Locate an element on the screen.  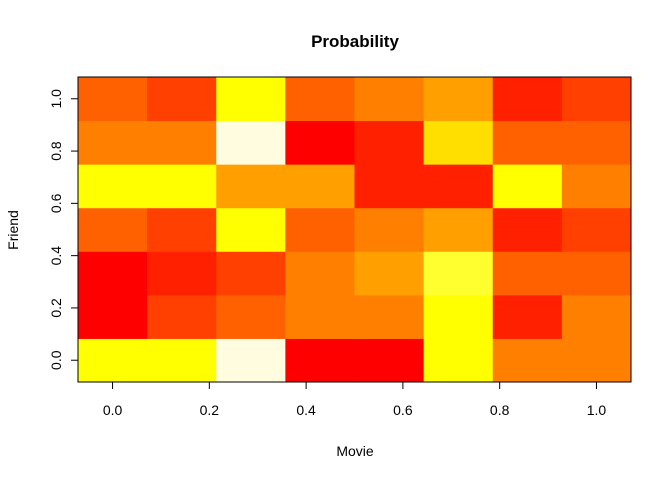
y-tick-label: 1.0 is located at coordinates (56, 99).